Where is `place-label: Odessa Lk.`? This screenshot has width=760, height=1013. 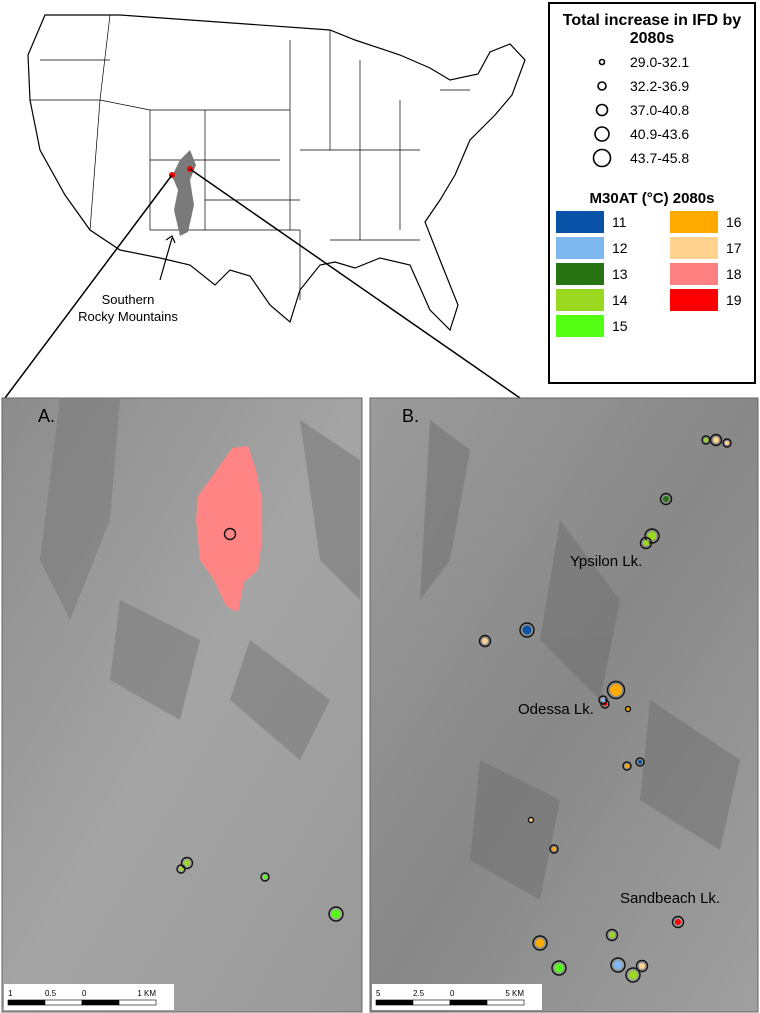 place-label: Odessa Lk. is located at coordinates (556, 709).